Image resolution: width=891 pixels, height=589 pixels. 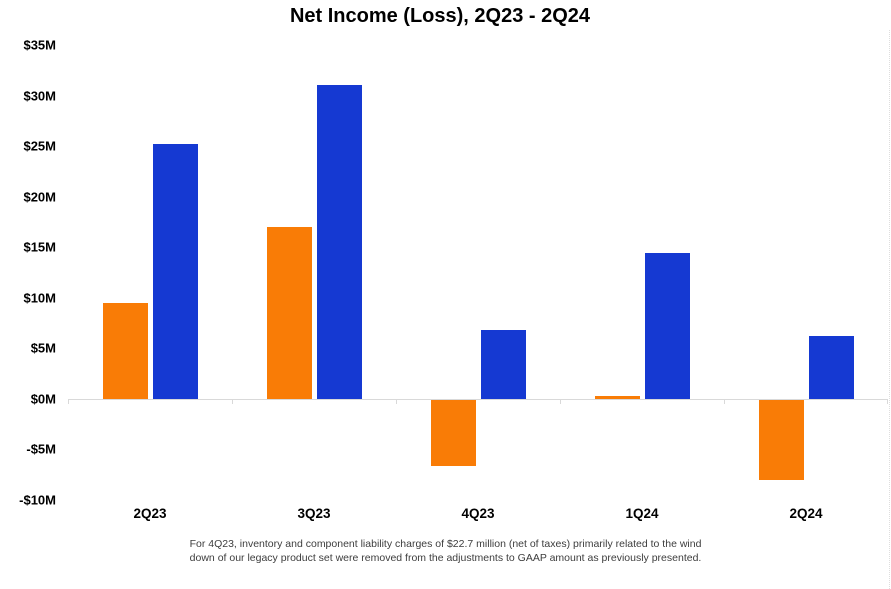 I want to click on bar-orange-3q23, so click(x=289, y=313).